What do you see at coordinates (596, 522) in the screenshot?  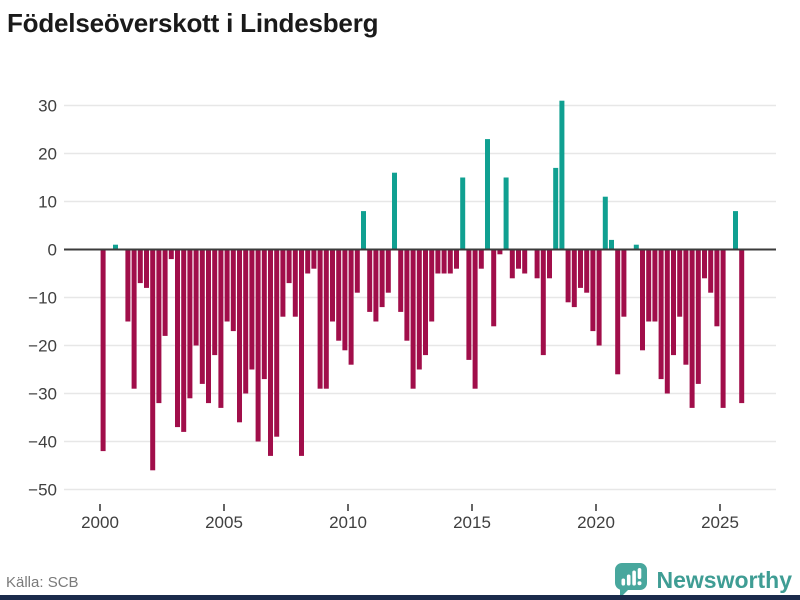 I see `x-axis-tick-label: 2020` at bounding box center [596, 522].